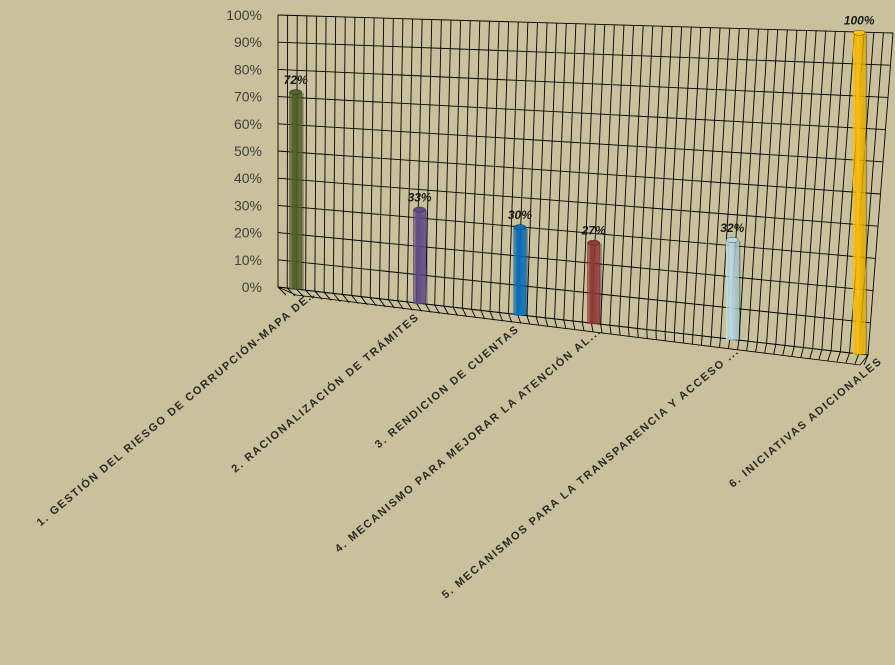  What do you see at coordinates (244, 15) in the screenshot?
I see `y-tick-label: 100%` at bounding box center [244, 15].